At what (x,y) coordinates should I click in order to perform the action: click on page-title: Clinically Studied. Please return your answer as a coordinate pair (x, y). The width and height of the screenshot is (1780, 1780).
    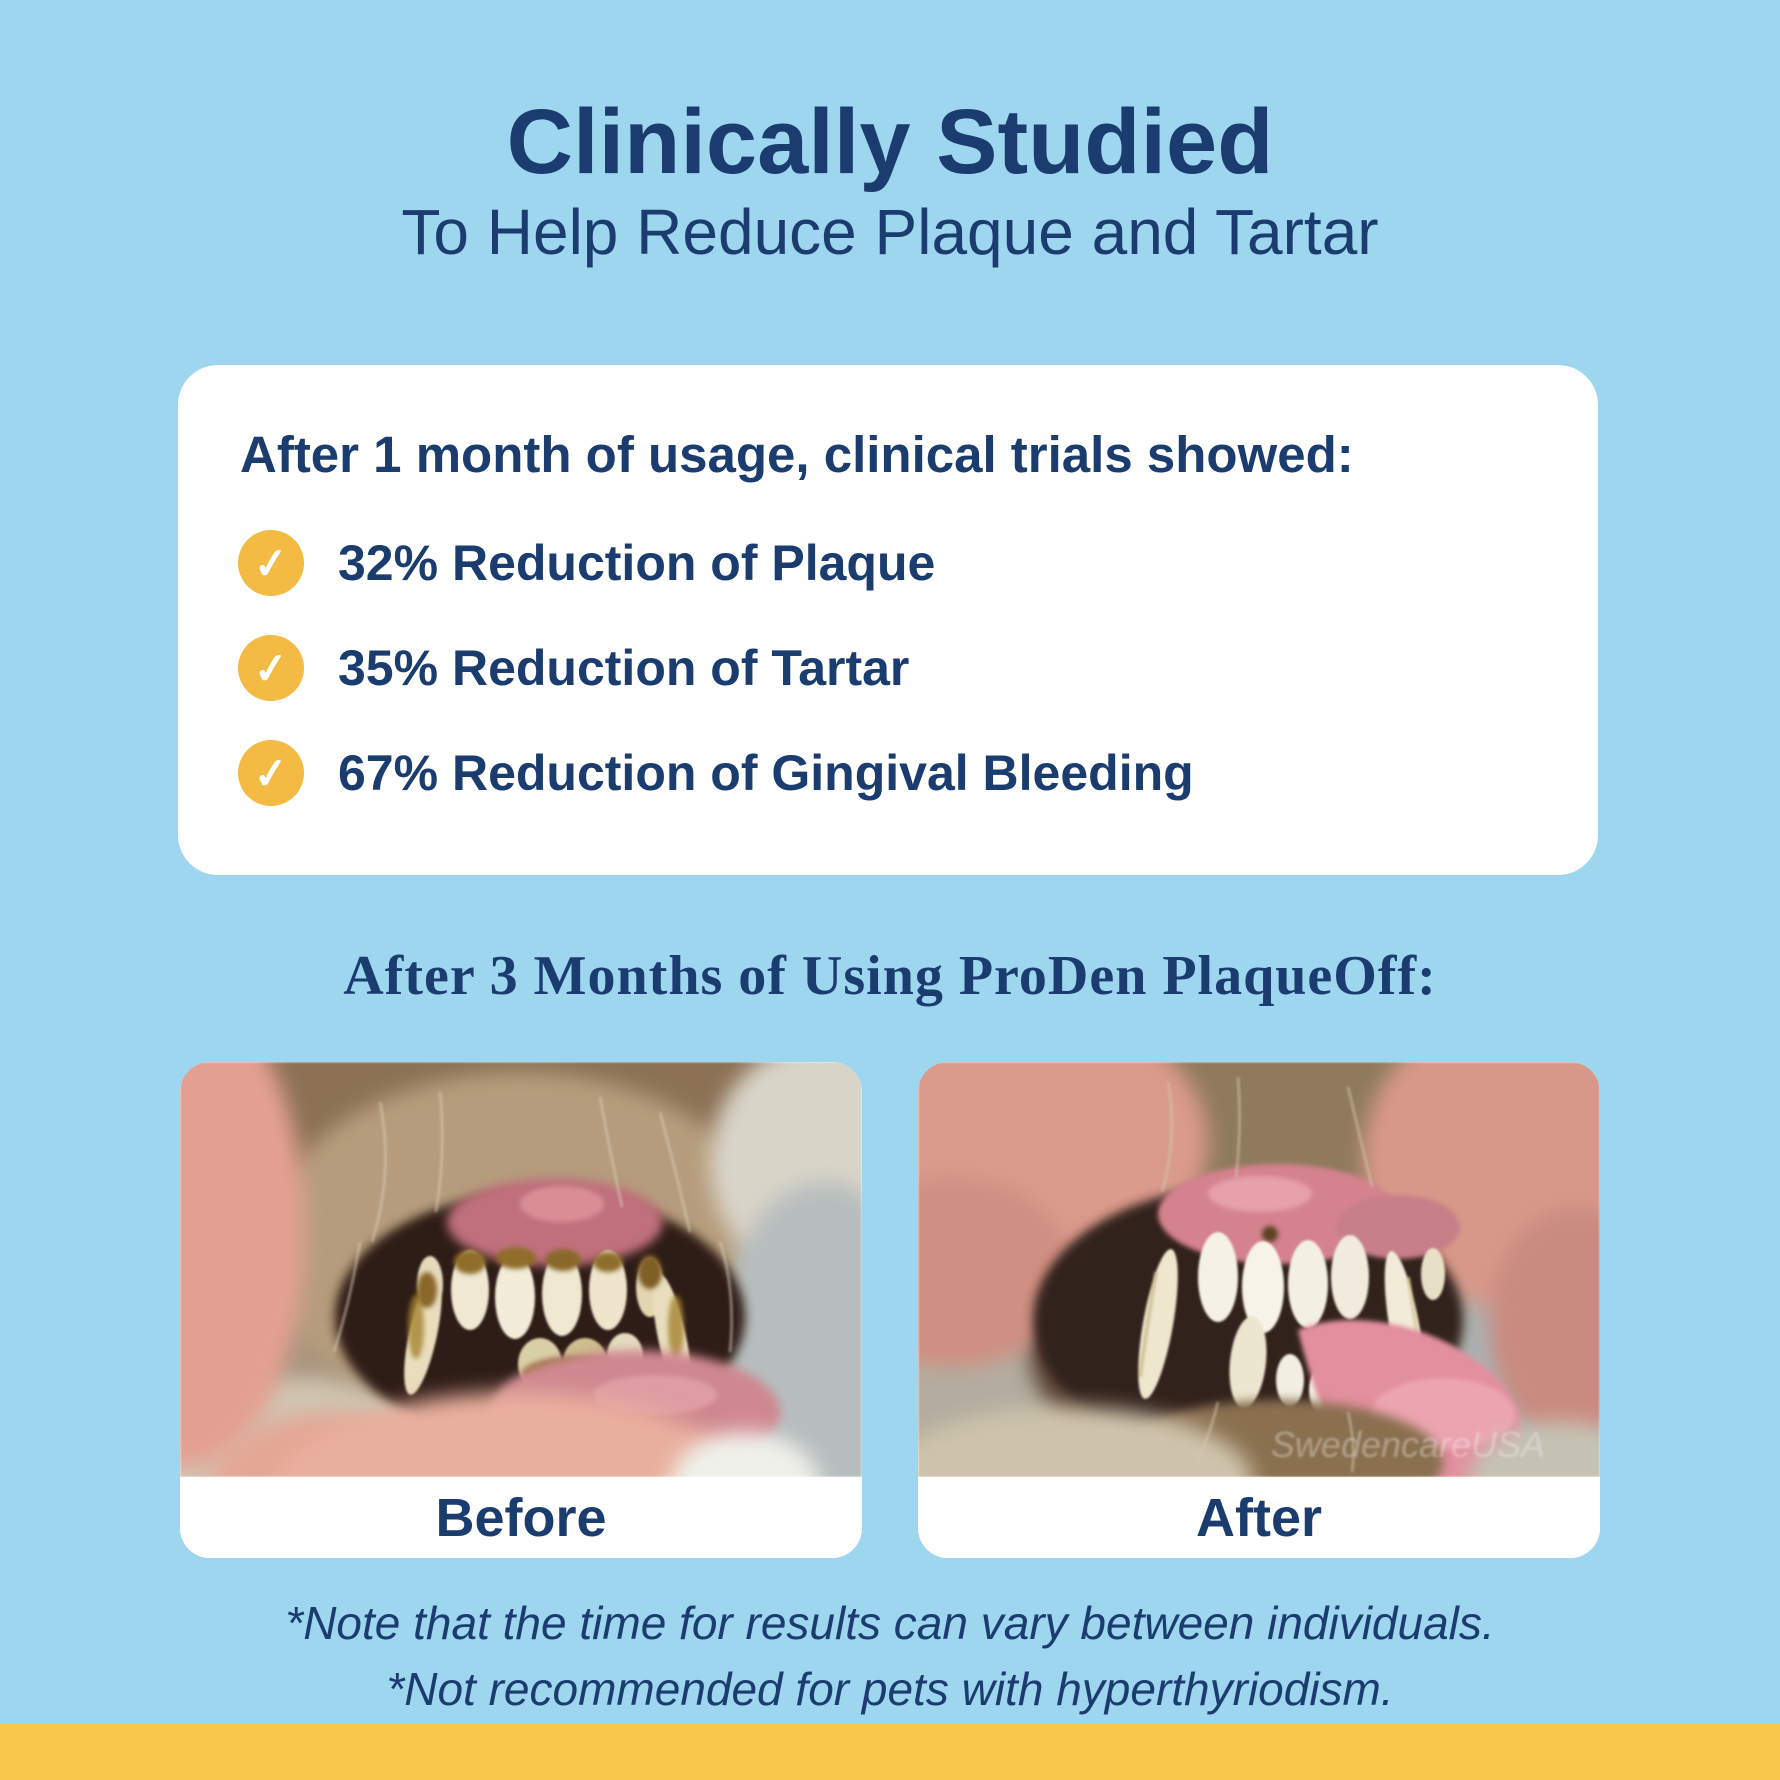
    Looking at the image, I should click on (890, 142).